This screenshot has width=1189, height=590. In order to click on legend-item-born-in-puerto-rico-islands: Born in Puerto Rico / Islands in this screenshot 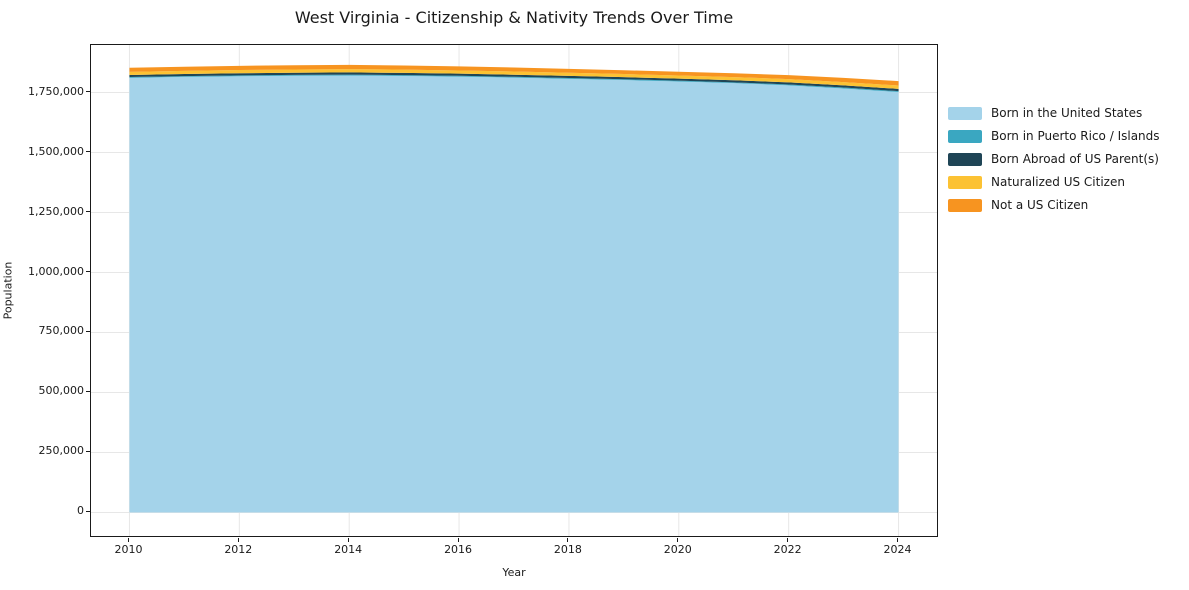, I will do `click(1054, 136)`.